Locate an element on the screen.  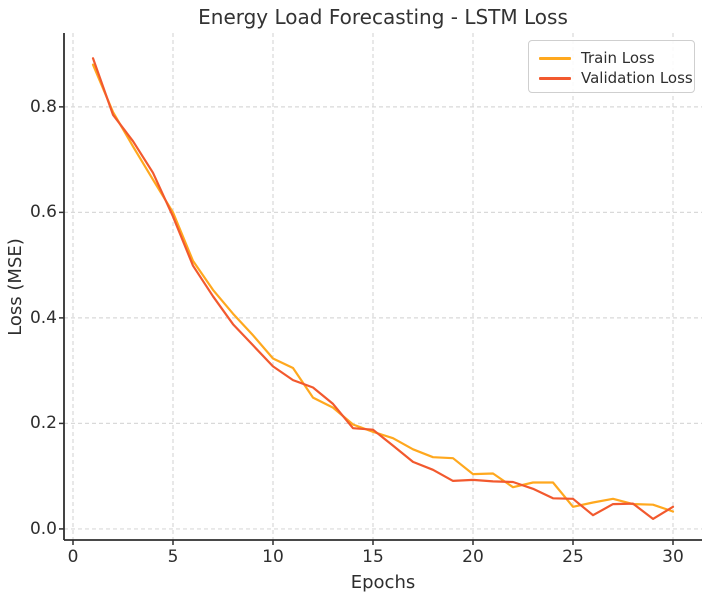
x-tick-label: 20 is located at coordinates (473, 557).